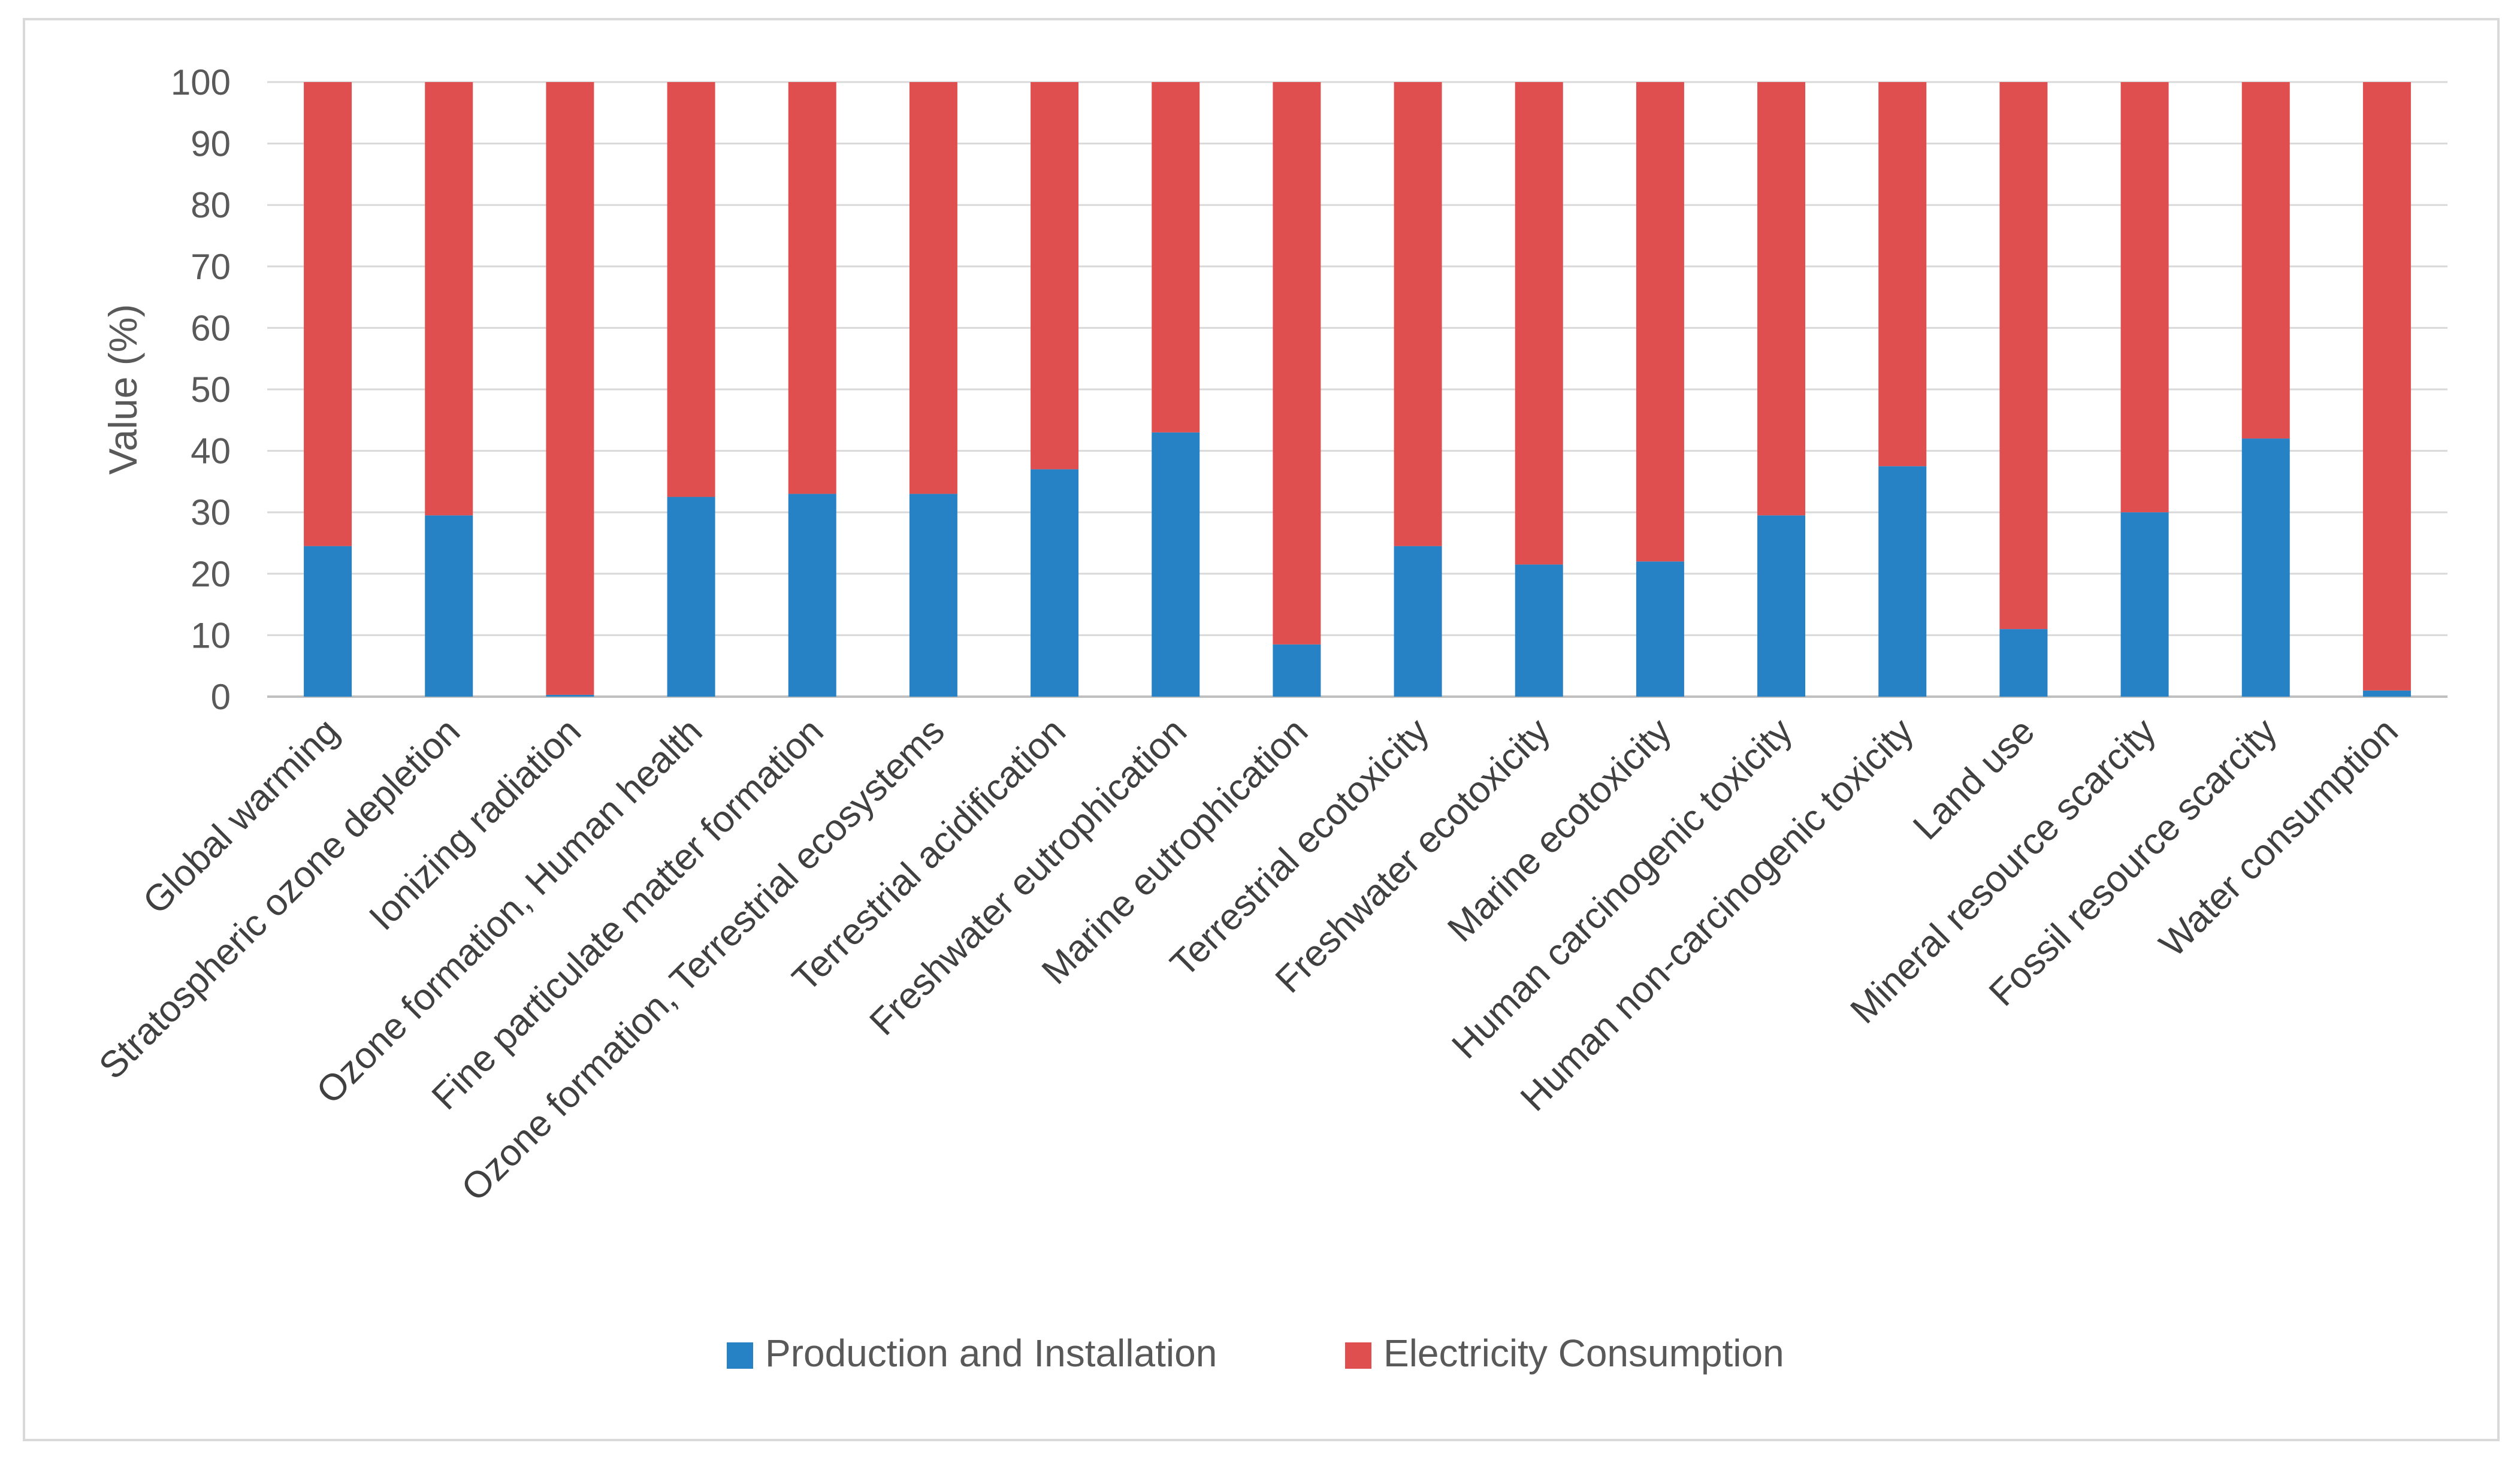 This screenshot has width=2520, height=1461. What do you see at coordinates (570, 388) in the screenshot?
I see `bar-series2-cat3` at bounding box center [570, 388].